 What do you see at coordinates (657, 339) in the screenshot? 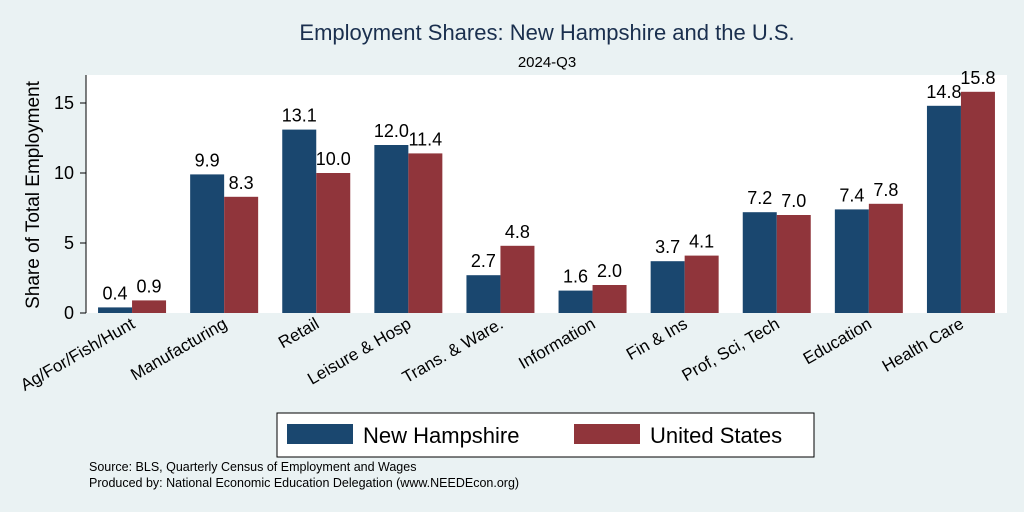
I see `x-category-label: Fin & Ins` at bounding box center [657, 339].